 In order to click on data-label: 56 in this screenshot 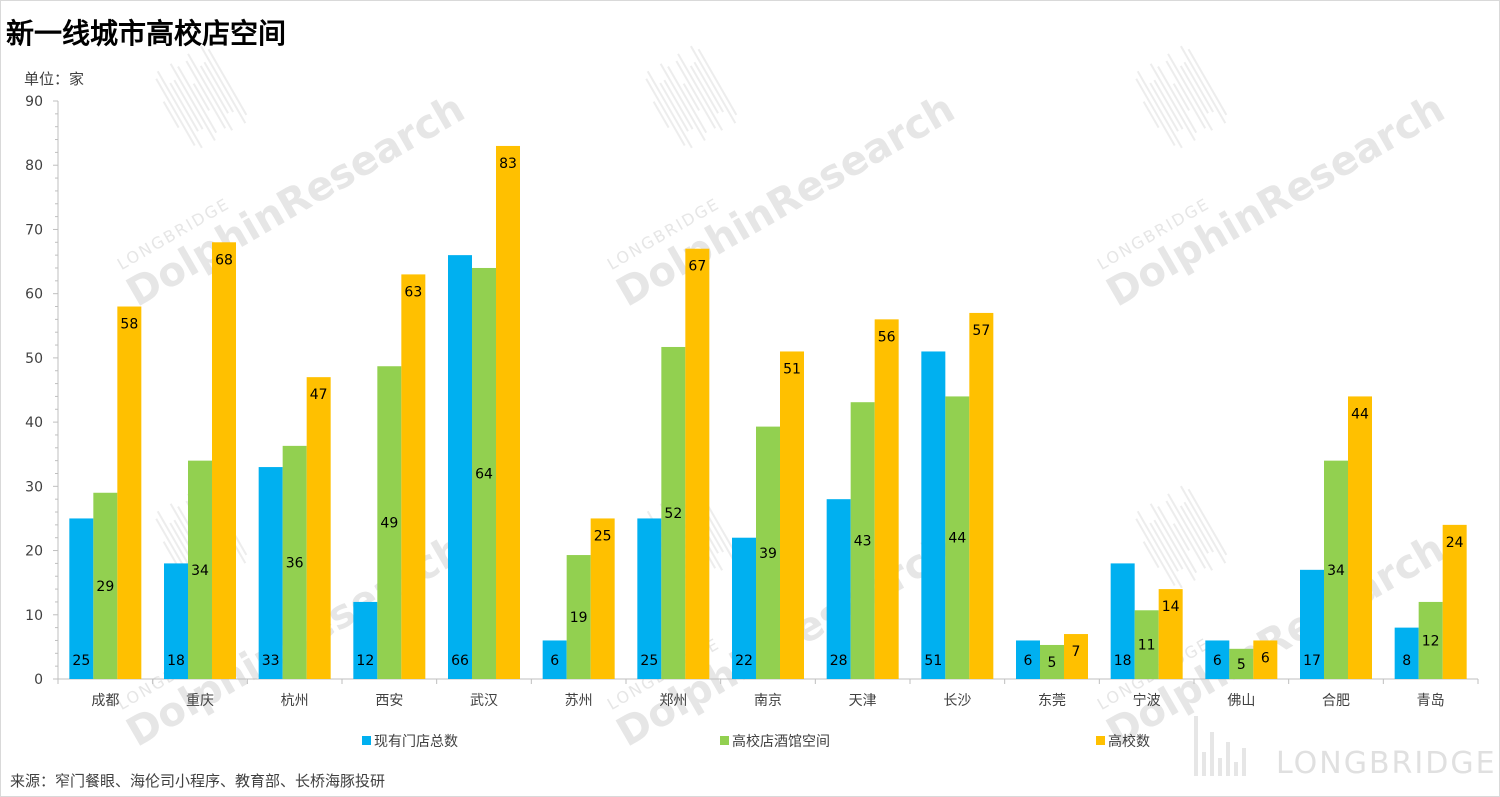, I will do `click(887, 337)`.